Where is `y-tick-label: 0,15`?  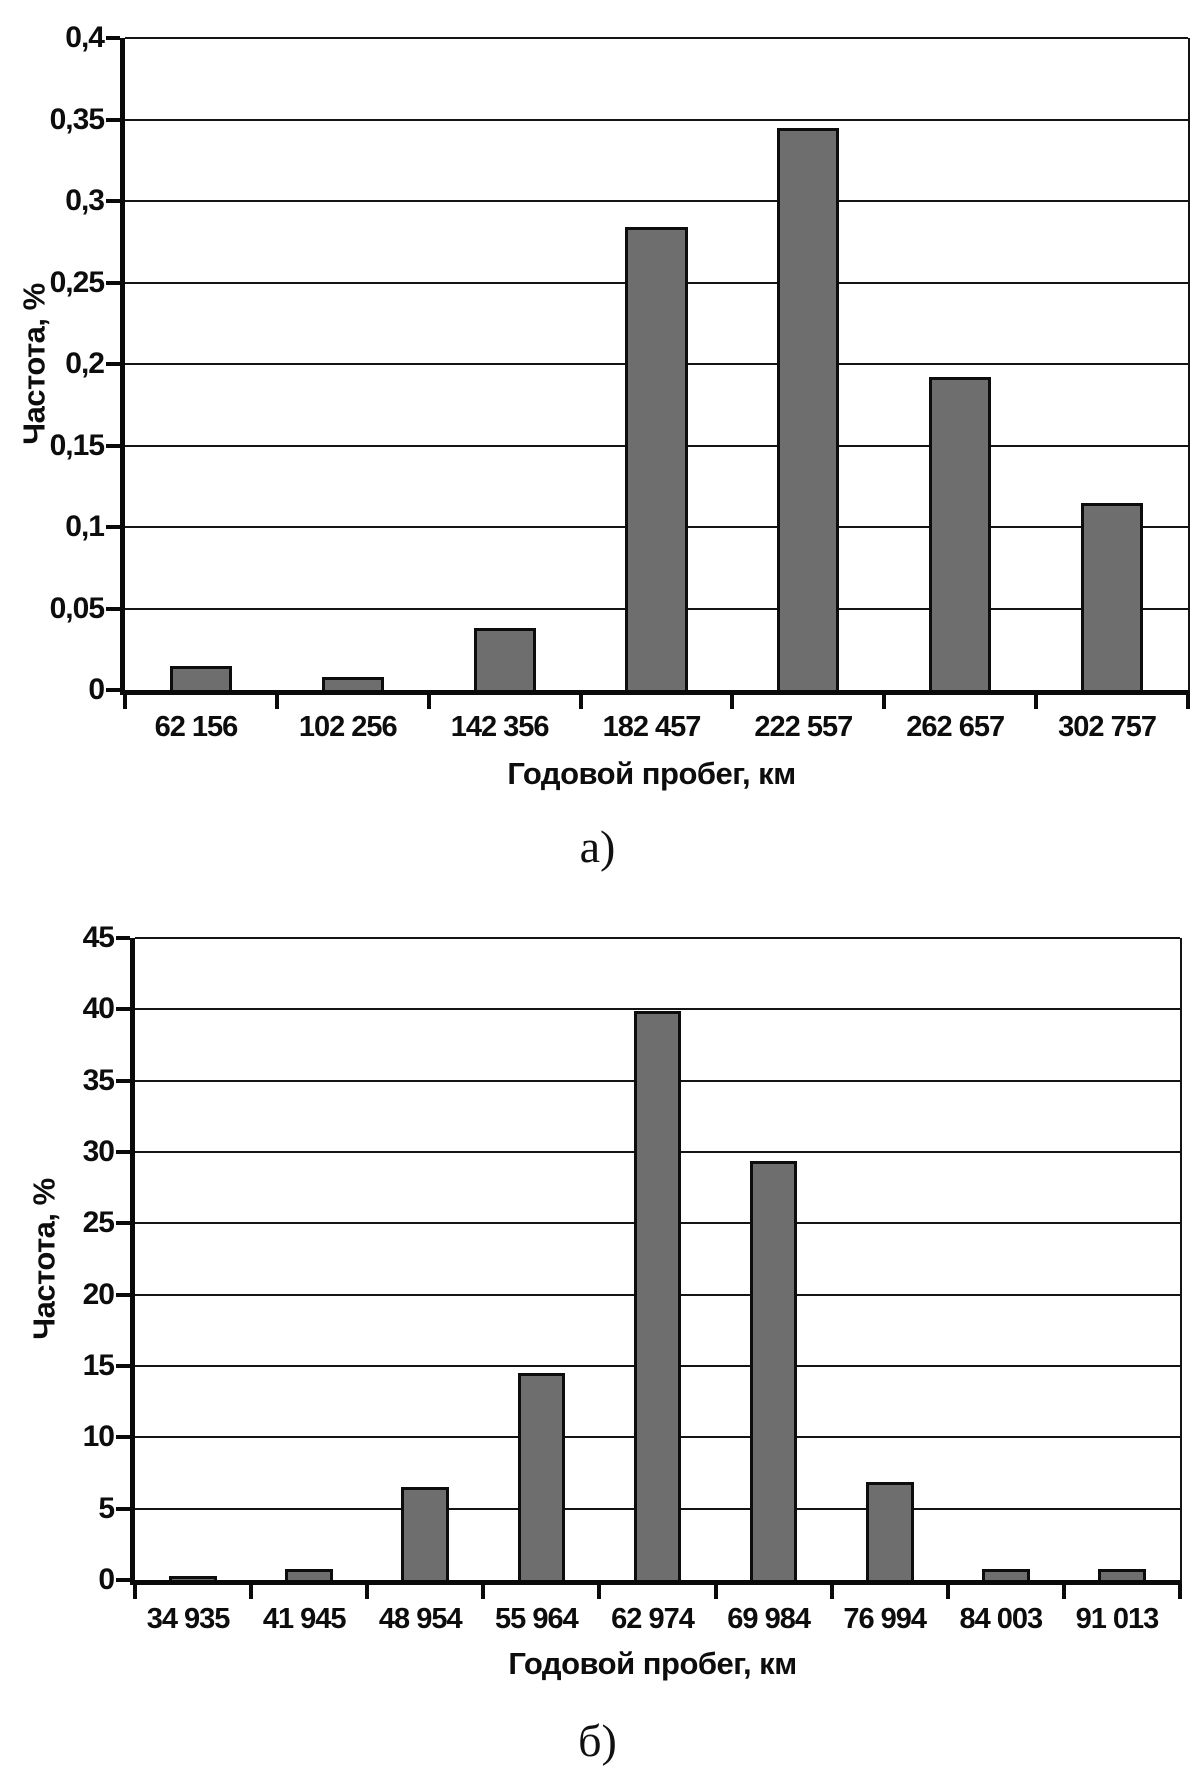
y-tick-label: 0,15 is located at coordinates (77, 445).